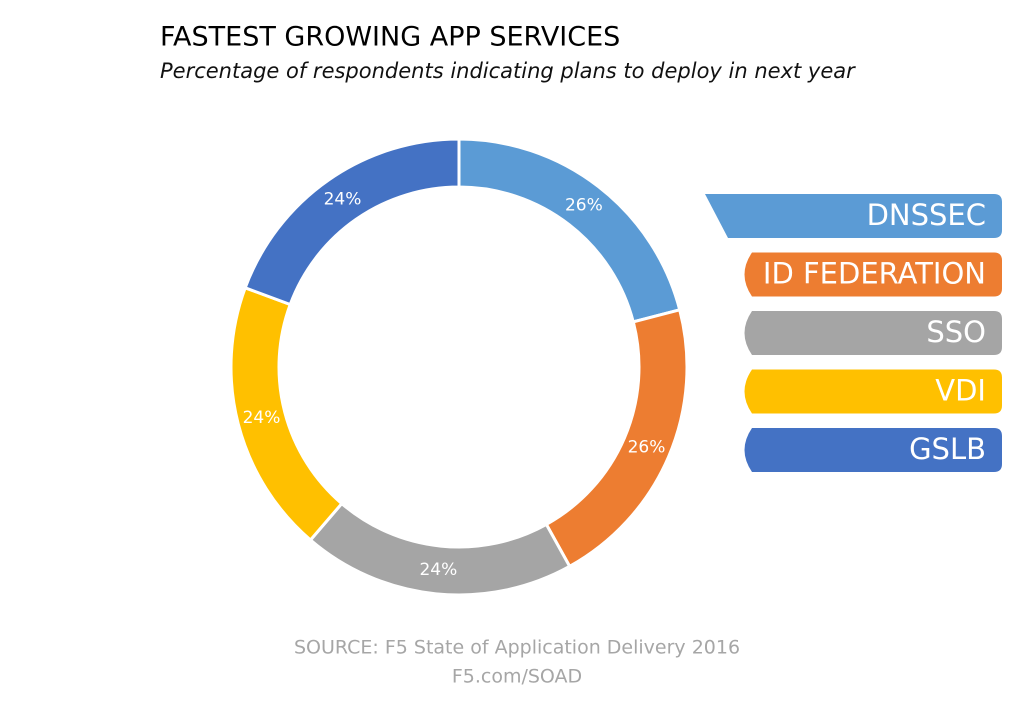 The image size is (1024, 707). Describe the element at coordinates (956, 332) in the screenshot. I see `legend-label: SSO` at that location.